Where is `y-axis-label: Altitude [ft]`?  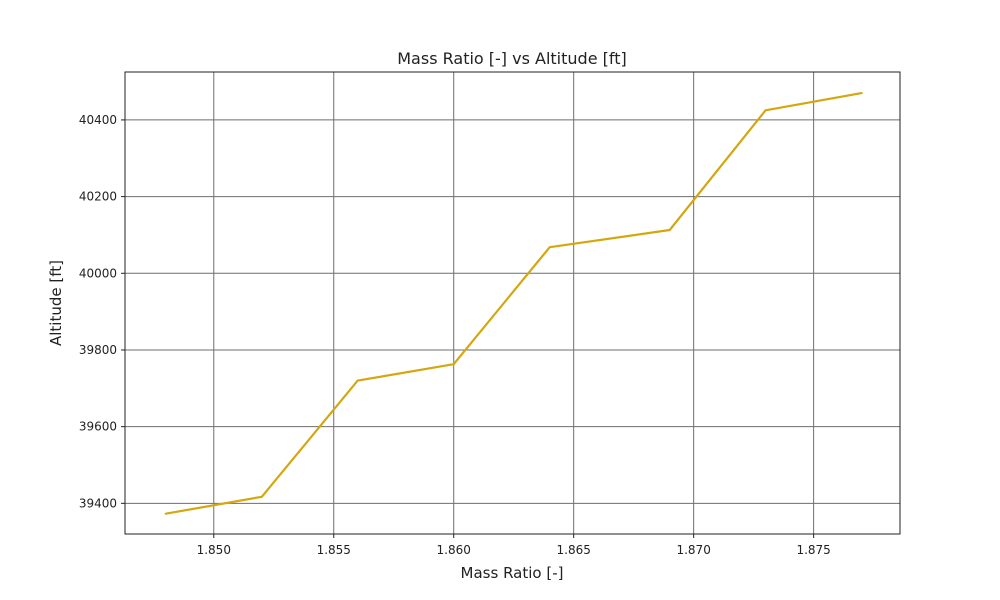 y-axis-label: Altitude [ft] is located at coordinates (56, 303).